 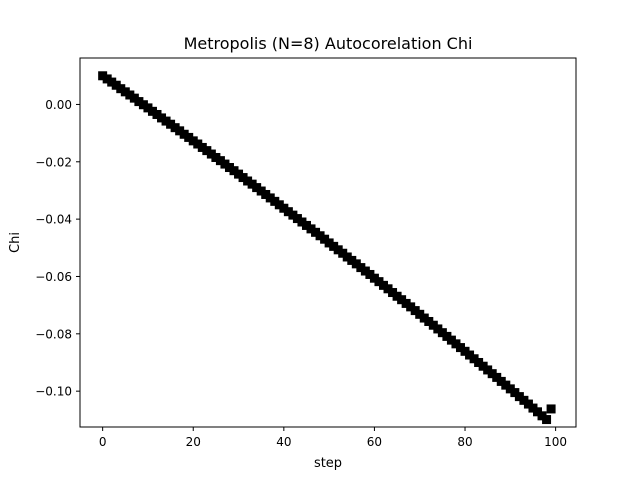 I want to click on x-tick-label: 100, so click(x=555, y=442).